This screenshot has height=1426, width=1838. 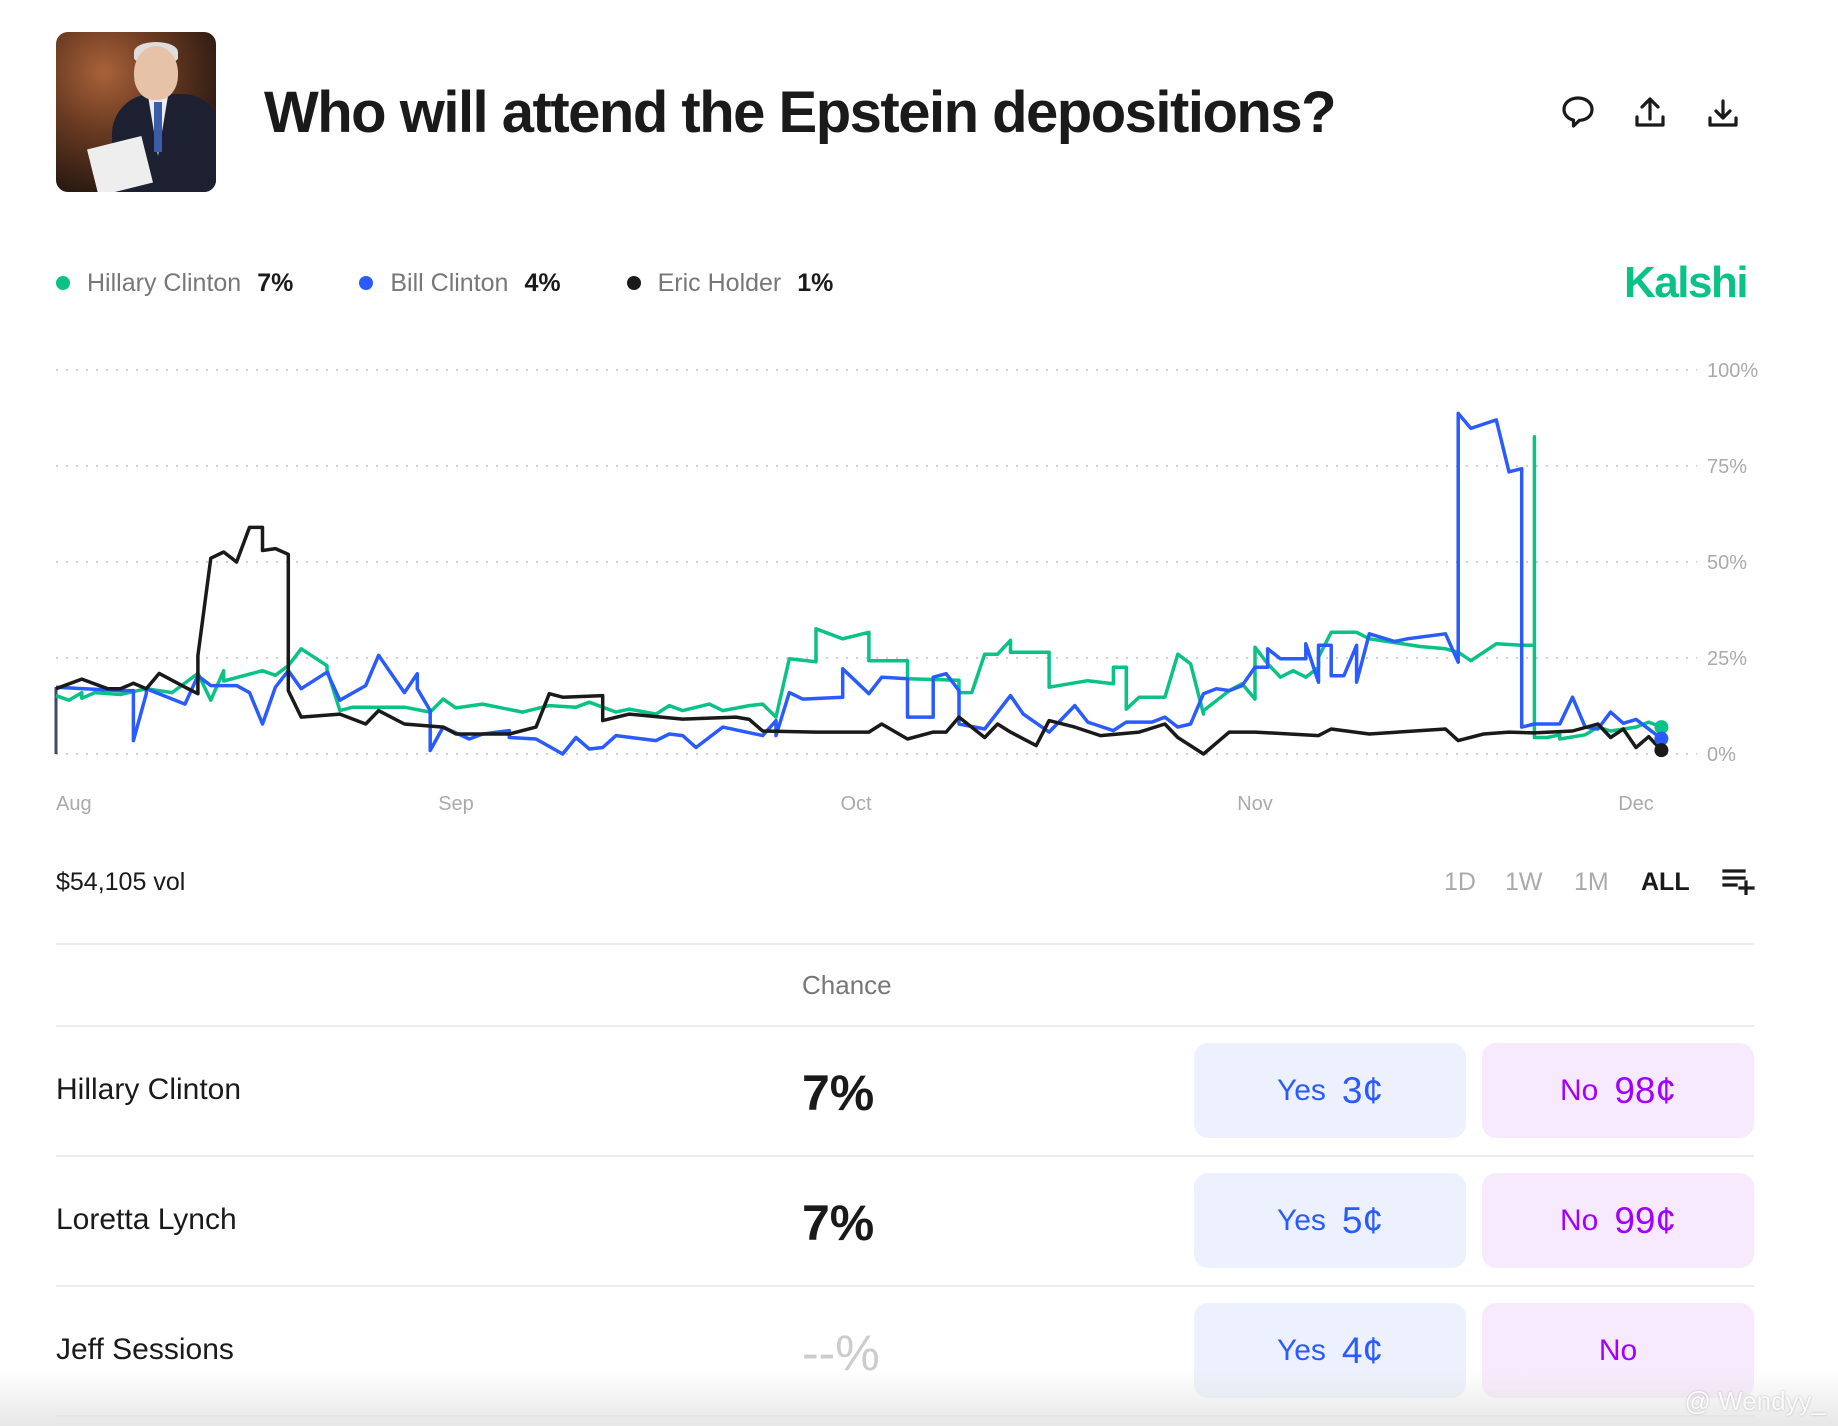 What do you see at coordinates (121, 882) in the screenshot?
I see `volume-text: $54,105 vol` at bounding box center [121, 882].